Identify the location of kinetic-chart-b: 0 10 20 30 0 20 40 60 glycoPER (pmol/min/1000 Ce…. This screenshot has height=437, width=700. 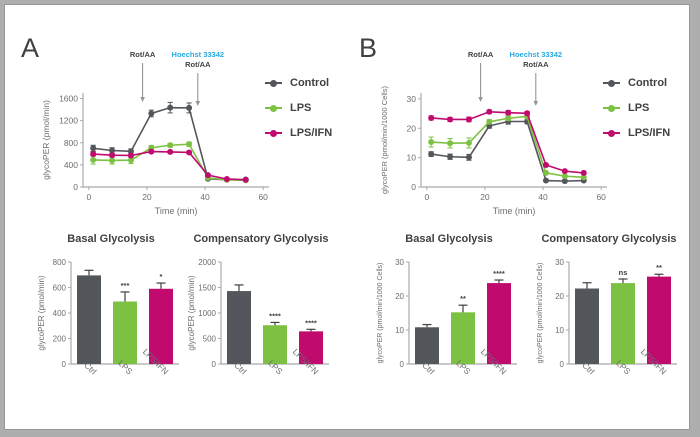
(493, 133).